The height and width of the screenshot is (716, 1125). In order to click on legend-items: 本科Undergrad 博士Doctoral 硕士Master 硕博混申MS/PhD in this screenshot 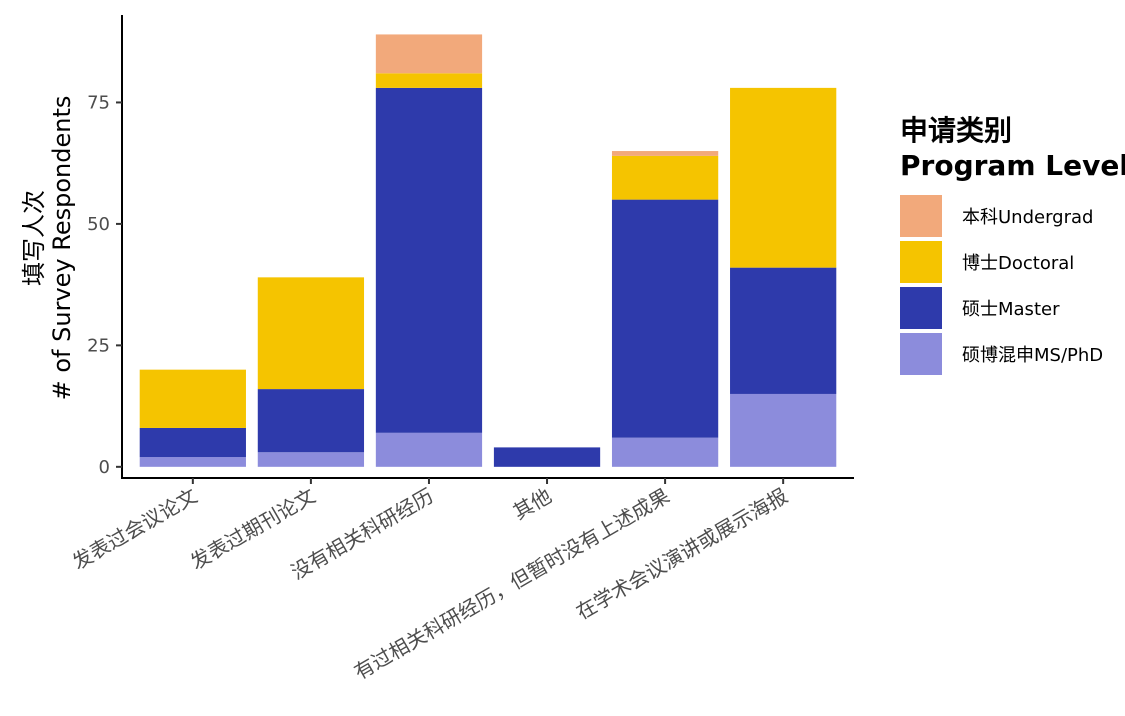, I will do `click(1001, 285)`.